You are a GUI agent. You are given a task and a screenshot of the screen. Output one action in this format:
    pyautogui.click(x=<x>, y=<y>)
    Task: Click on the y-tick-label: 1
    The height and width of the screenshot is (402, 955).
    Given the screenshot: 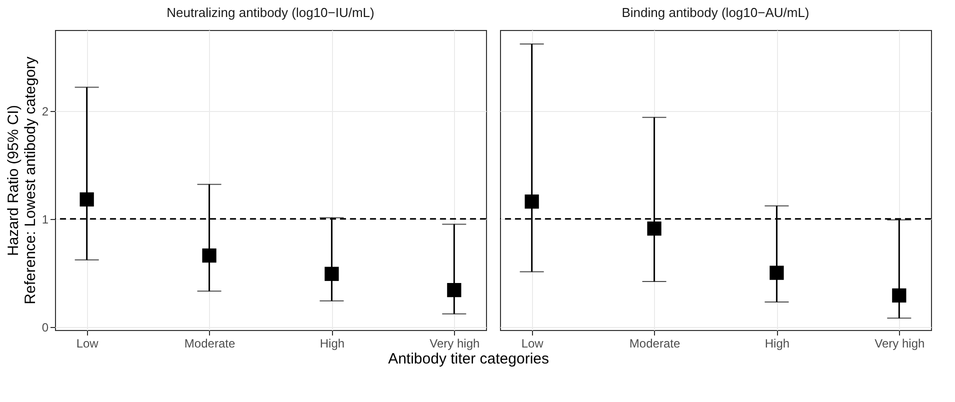 What is the action you would take?
    pyautogui.click(x=45, y=219)
    